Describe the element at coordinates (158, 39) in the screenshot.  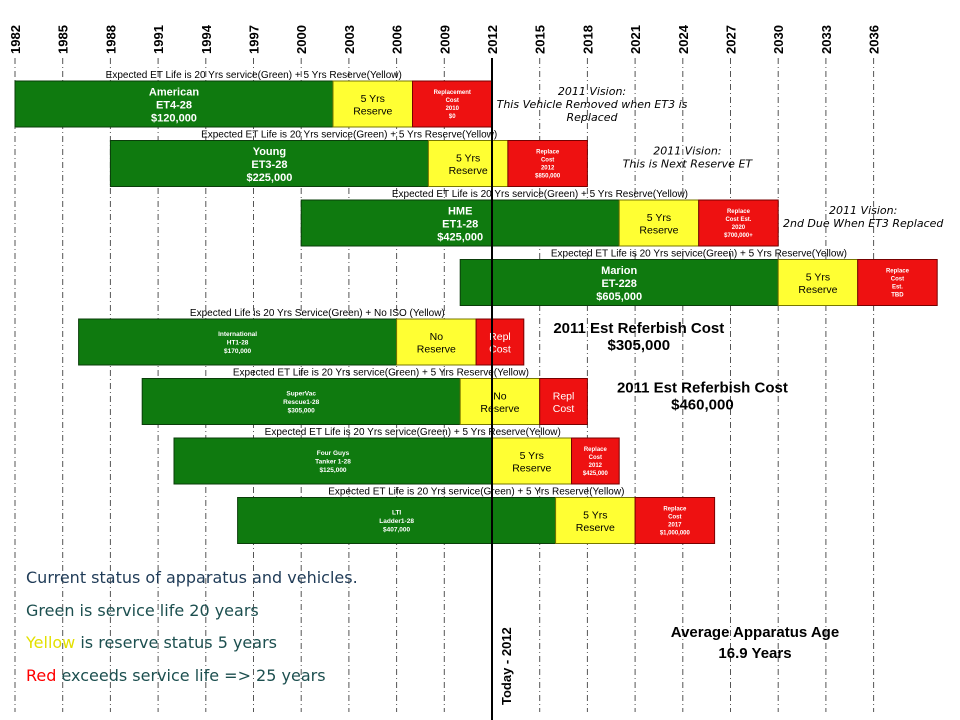
I see `year-tick-1991: 1991` at that location.